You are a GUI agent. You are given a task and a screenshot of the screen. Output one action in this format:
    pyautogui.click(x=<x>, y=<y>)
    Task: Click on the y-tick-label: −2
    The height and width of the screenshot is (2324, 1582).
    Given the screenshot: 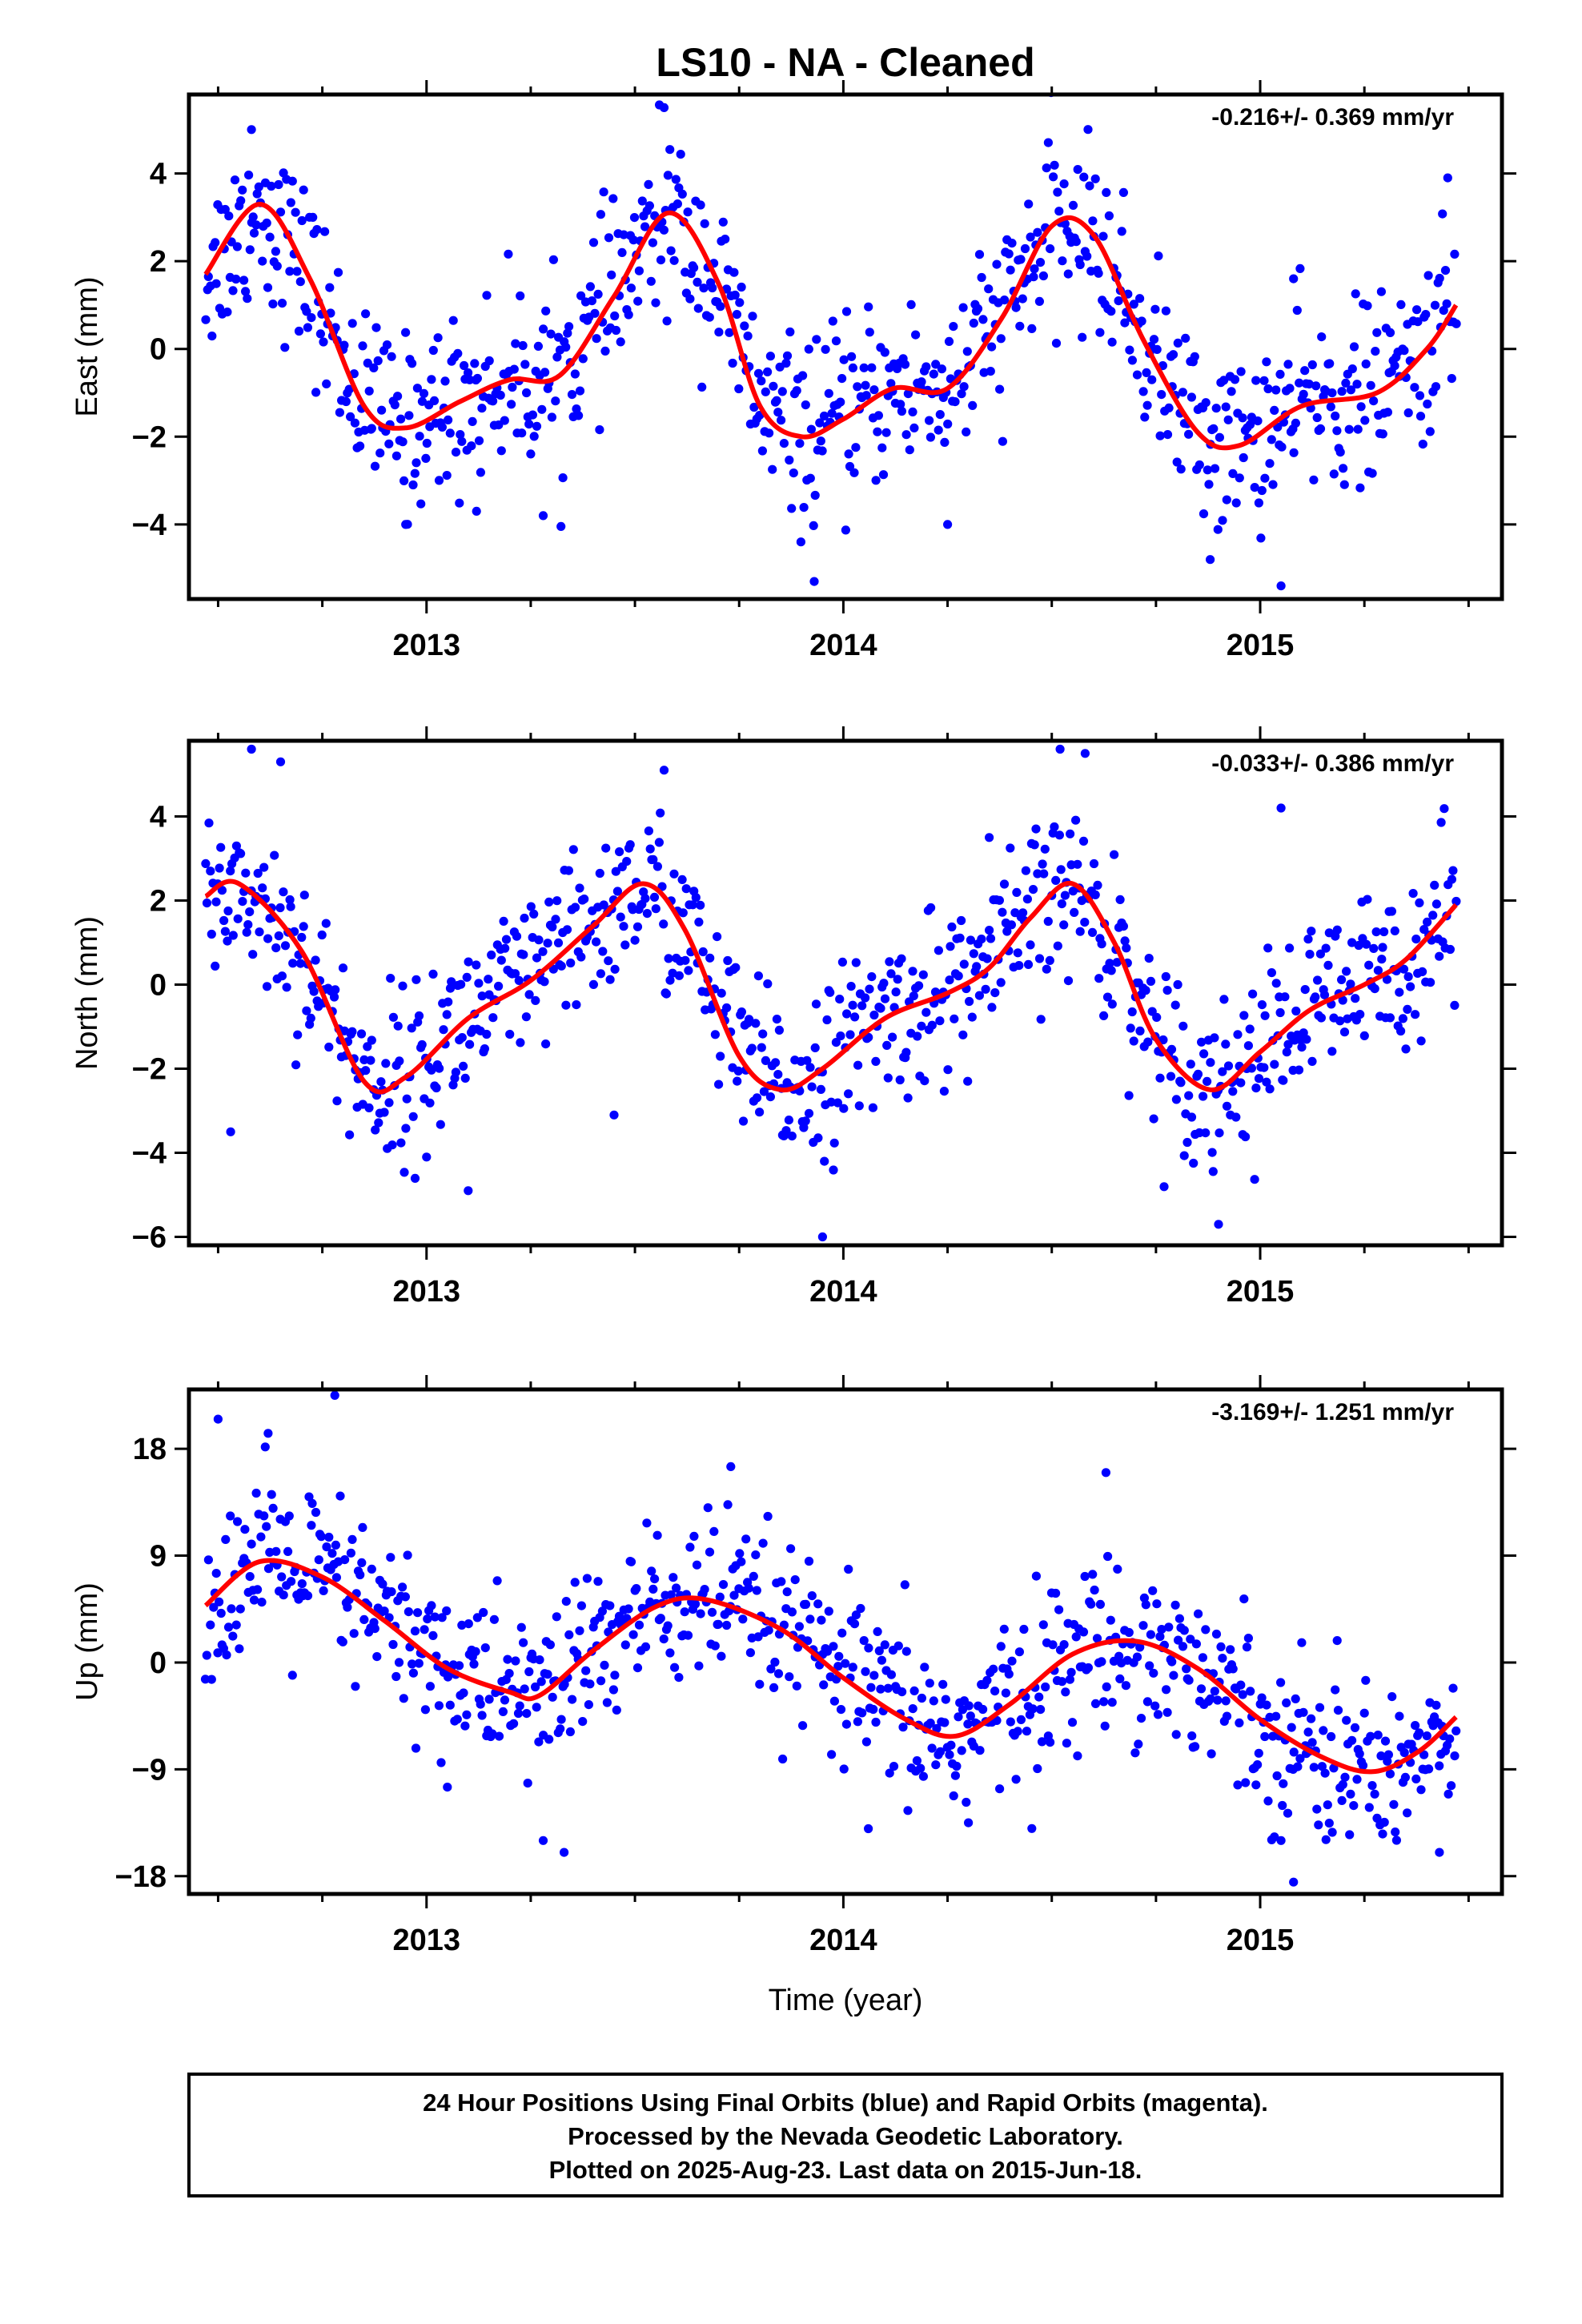 What is the action you would take?
    pyautogui.click(x=149, y=437)
    